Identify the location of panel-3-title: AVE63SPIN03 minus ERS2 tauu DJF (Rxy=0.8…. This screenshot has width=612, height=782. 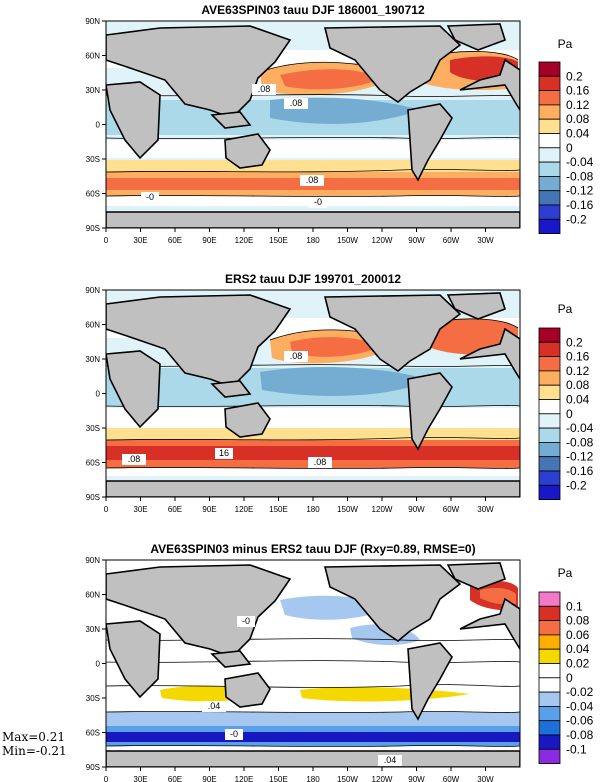
(312, 549).